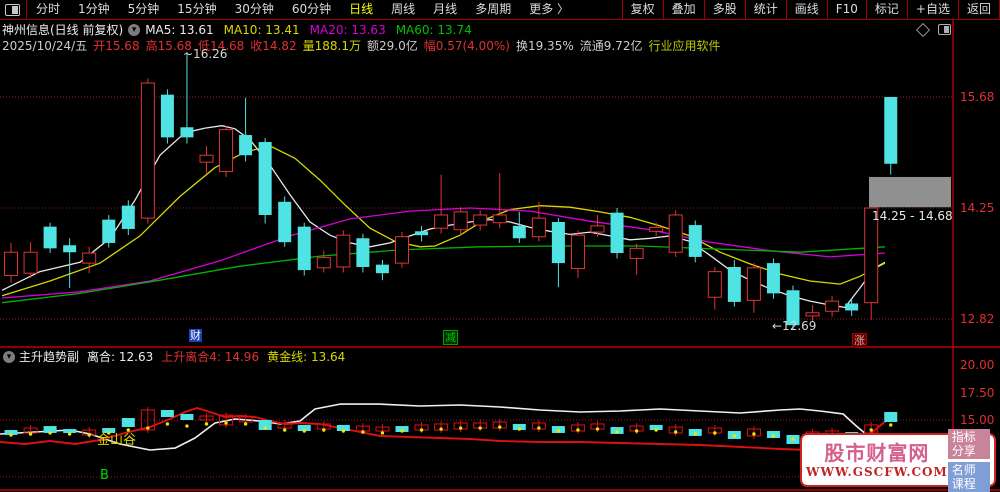 The height and width of the screenshot is (492, 1000). Describe the element at coordinates (433, 29) in the screenshot. I see `ma-label-3: MA60: 13.74` at that location.